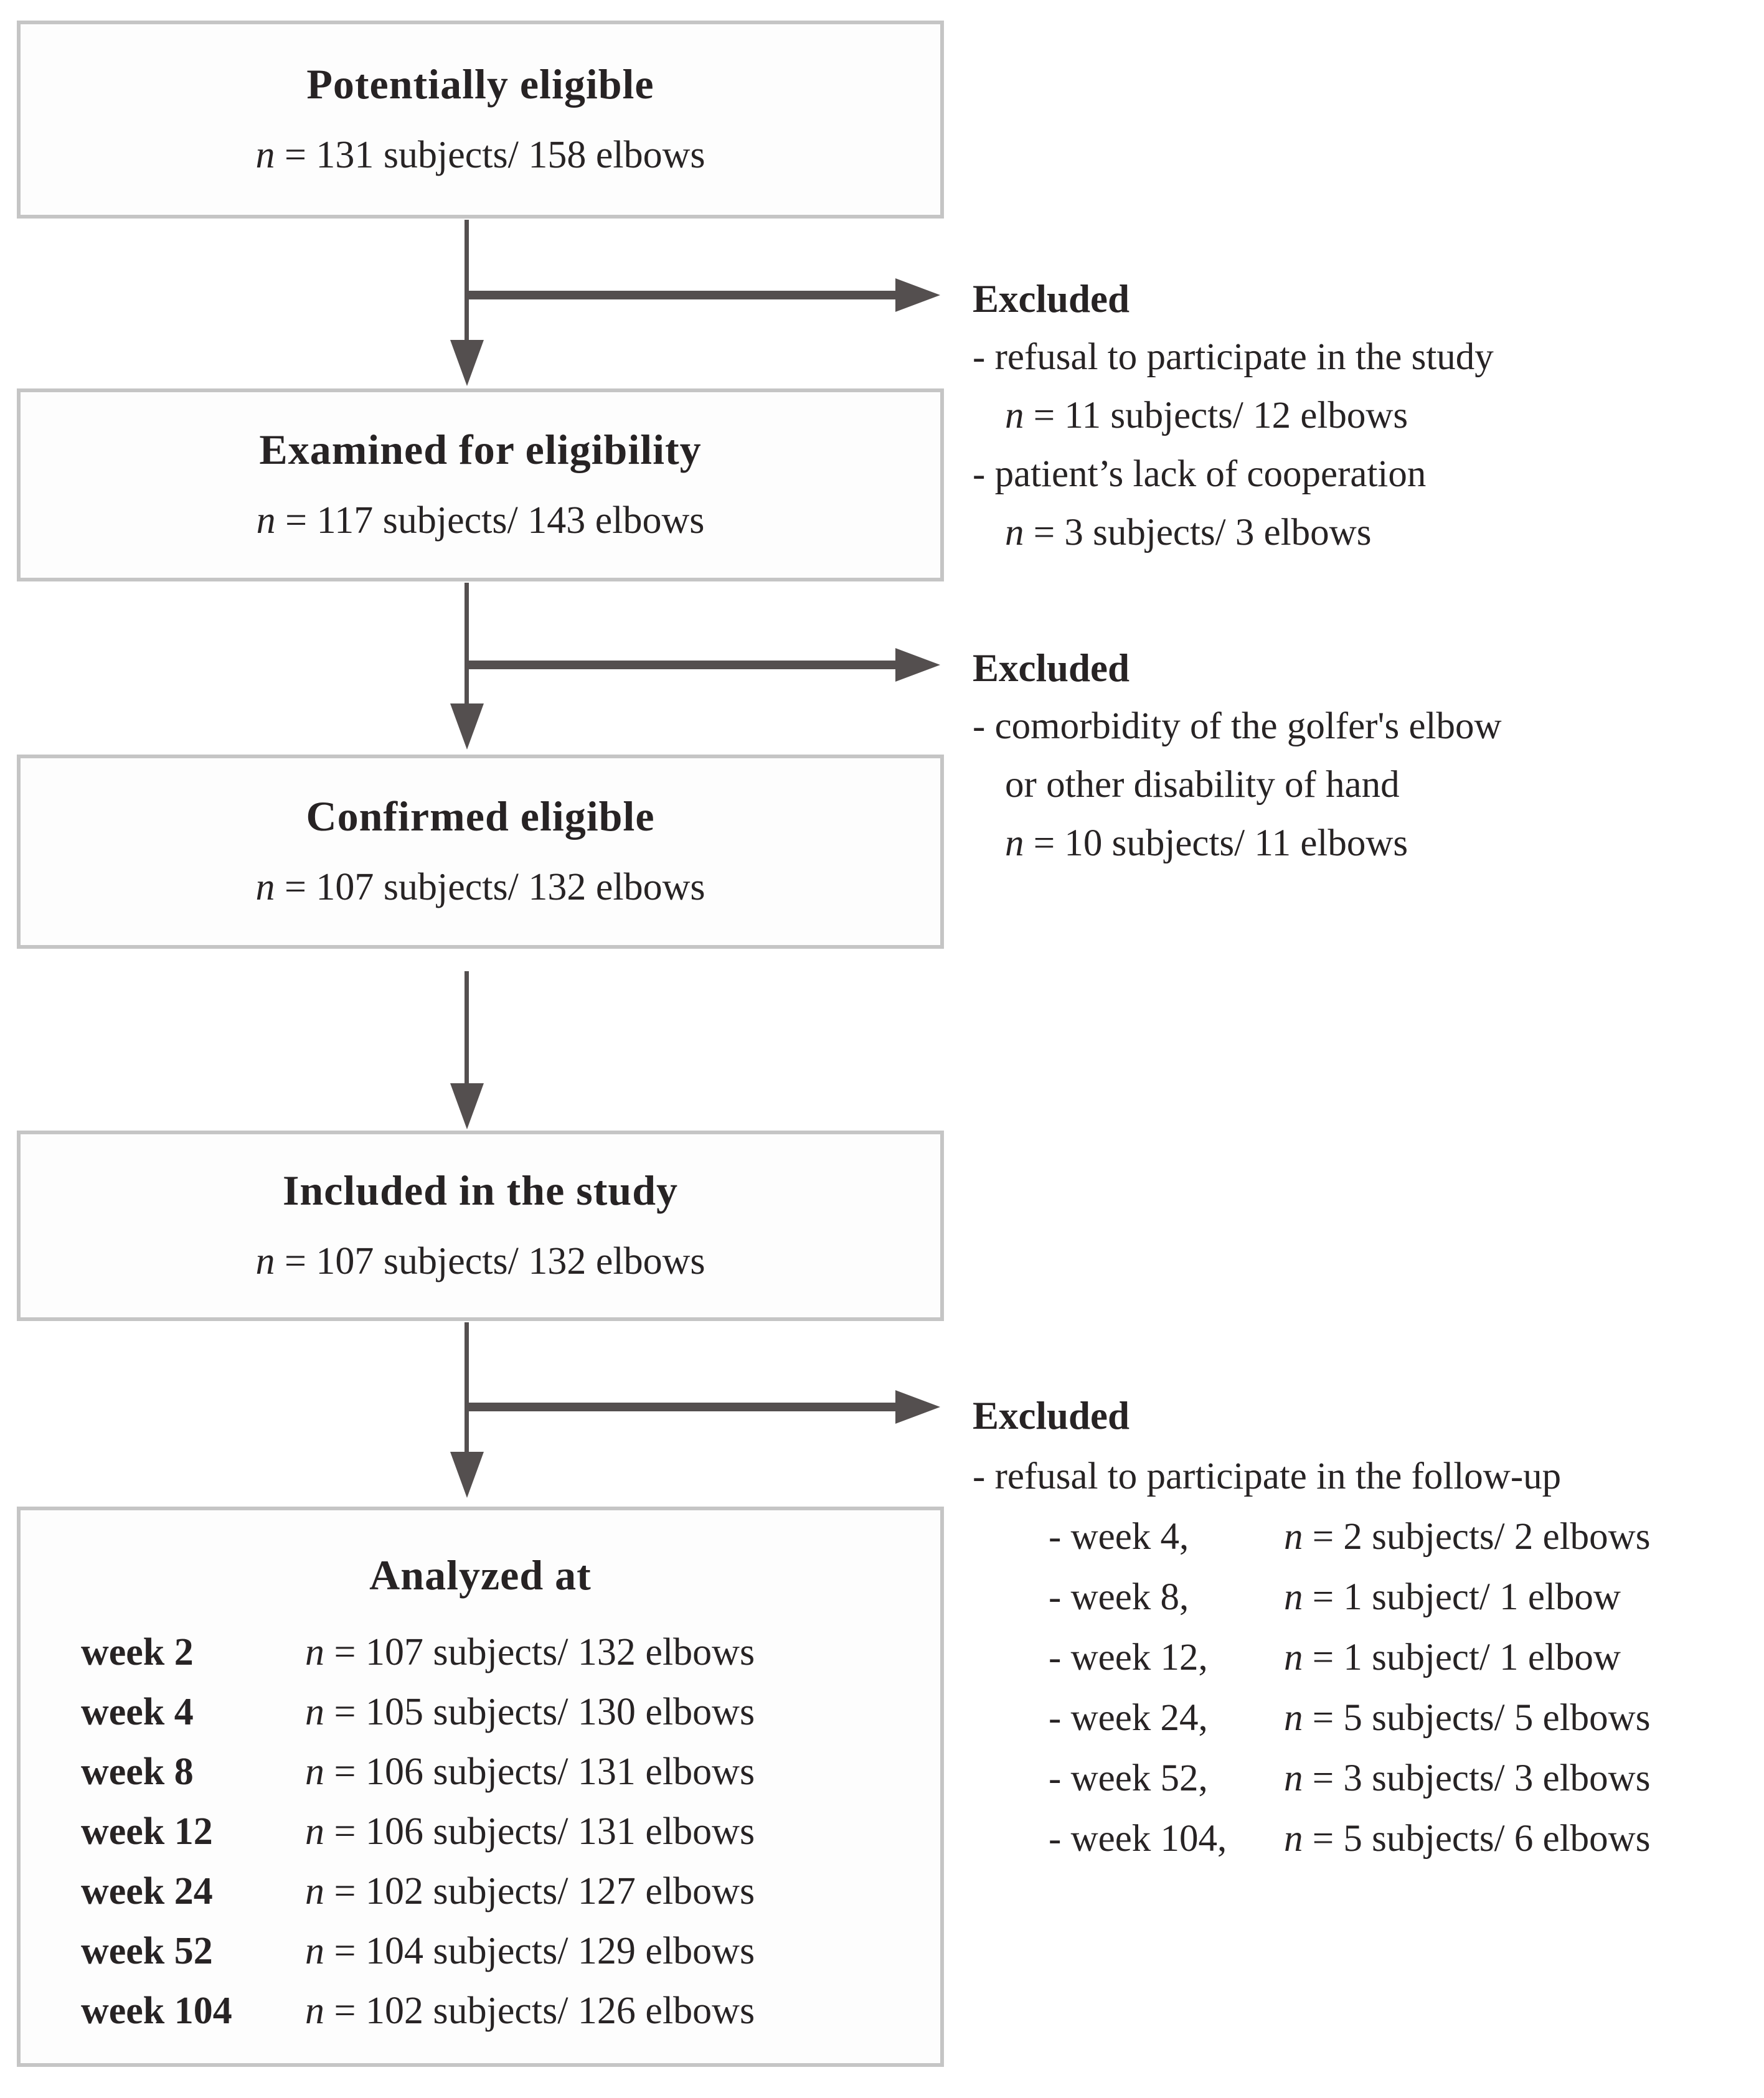 This screenshot has height=2098, width=1764. Describe the element at coordinates (1200, 474) in the screenshot. I see `excluded-reason: - patient’s lack of cooperation` at that location.